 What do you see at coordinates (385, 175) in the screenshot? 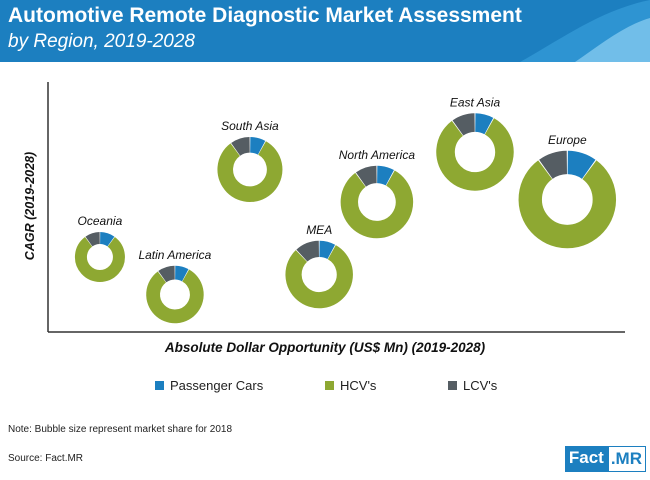
I see `donut-north-america-passenger-cars` at bounding box center [385, 175].